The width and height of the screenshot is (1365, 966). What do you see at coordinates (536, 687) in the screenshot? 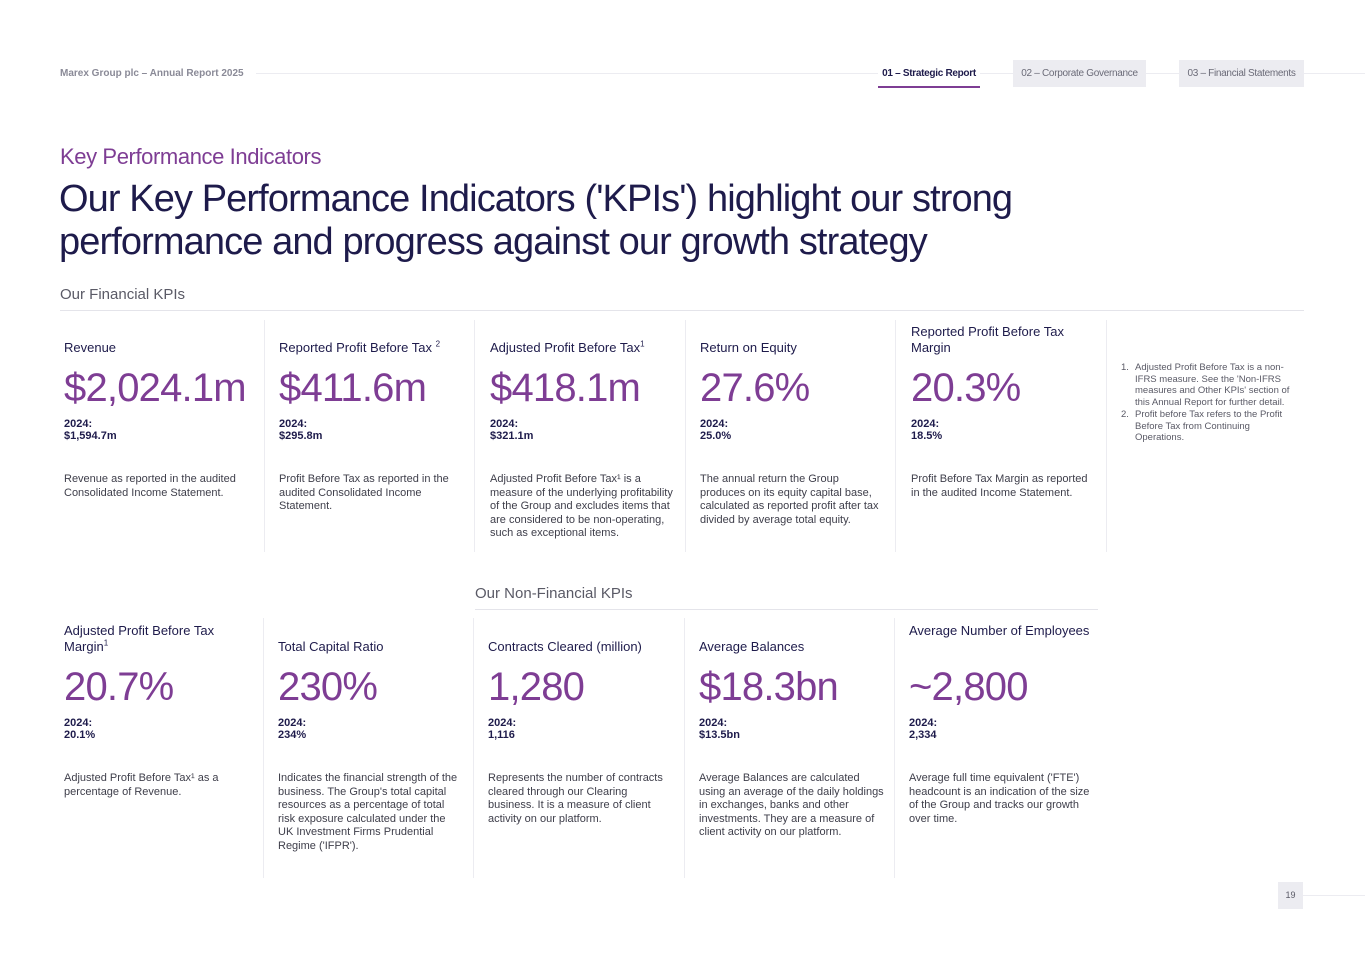
I see `kpi-value: 1,280` at bounding box center [536, 687].